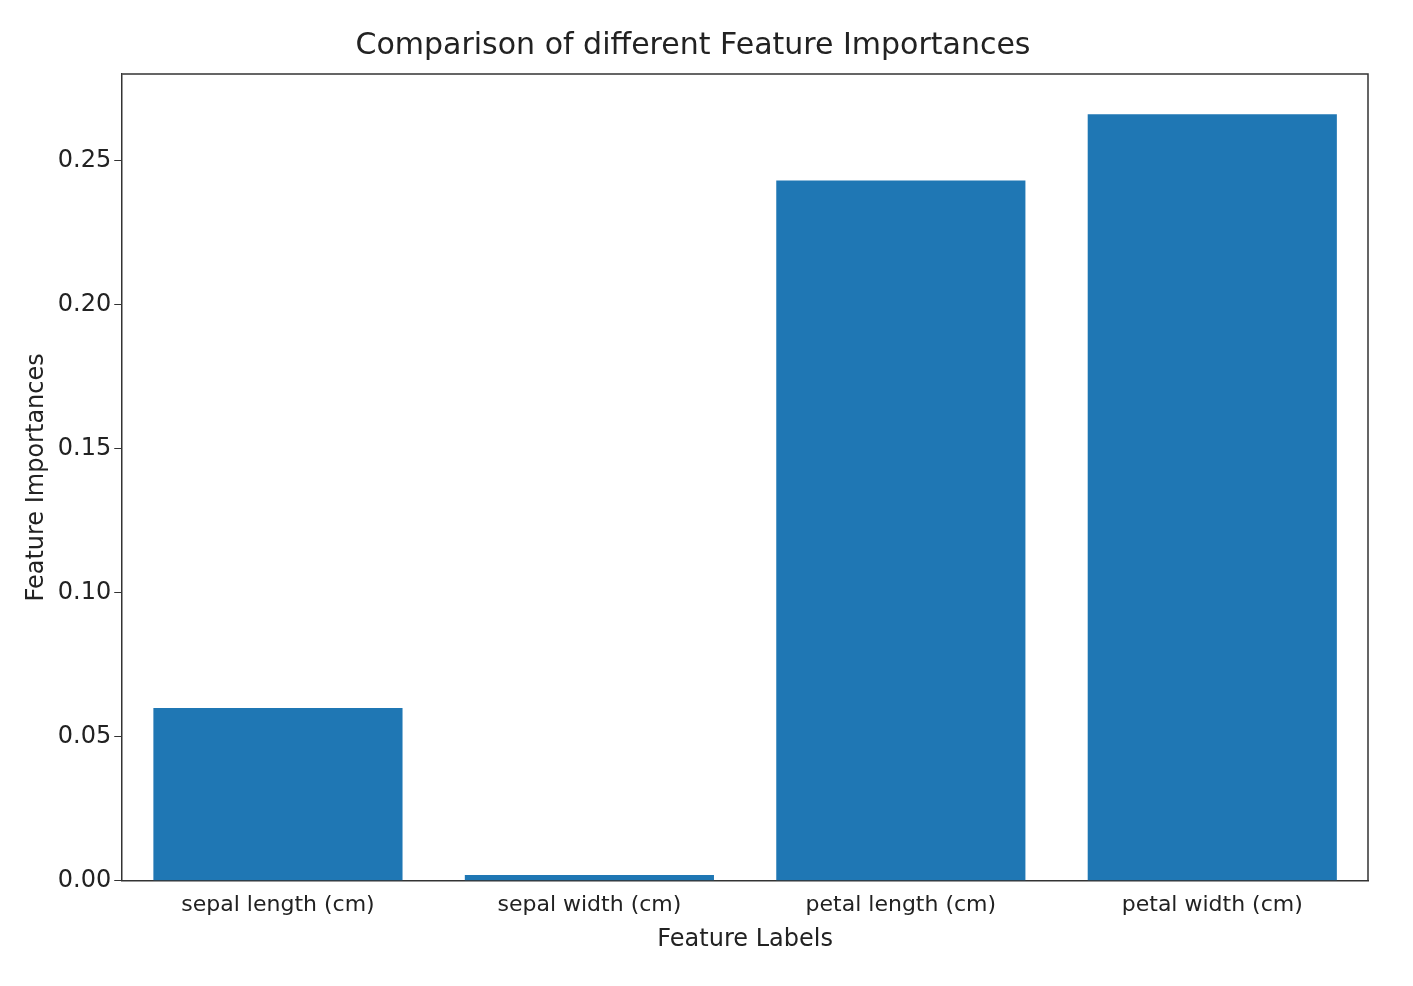  Describe the element at coordinates (34, 477) in the screenshot. I see `y-axis-title: Feature Importances` at that location.